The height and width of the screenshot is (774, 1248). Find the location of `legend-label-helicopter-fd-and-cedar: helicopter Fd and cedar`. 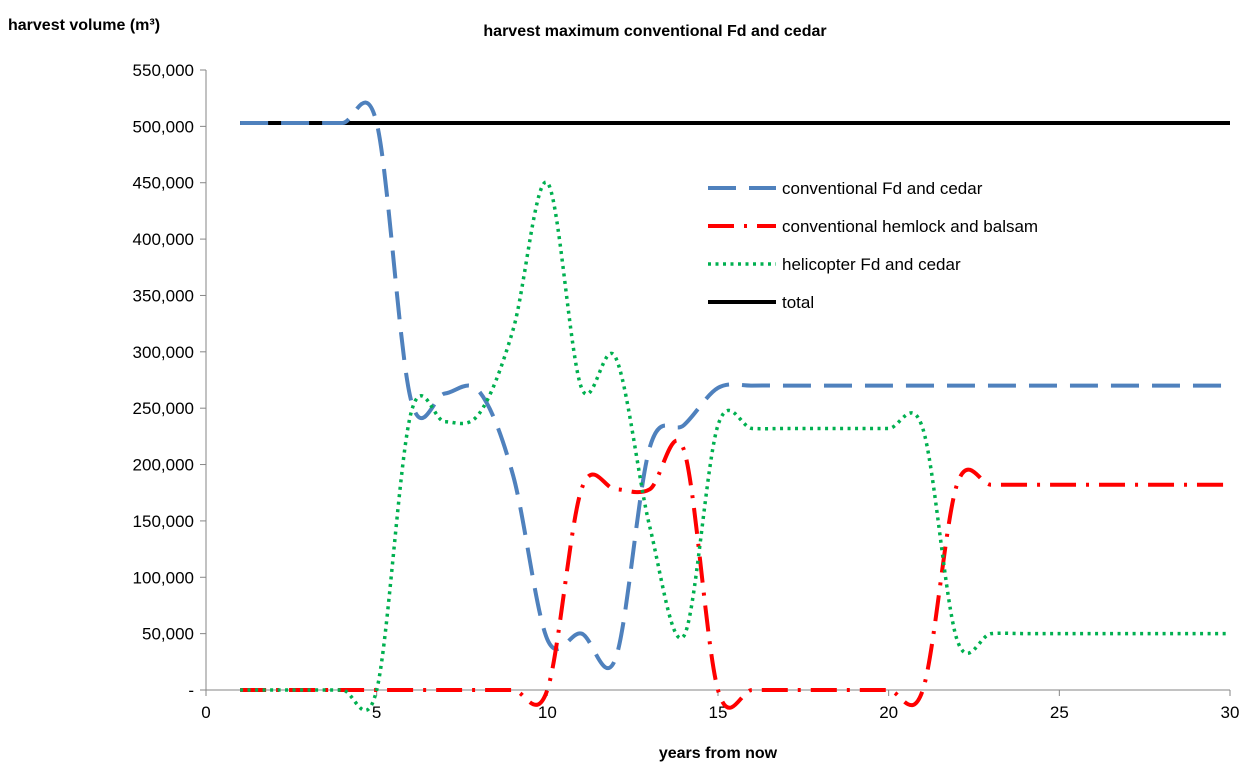

legend-label-helicopter-fd-and-cedar: helicopter Fd and cedar is located at coordinates (871, 264).